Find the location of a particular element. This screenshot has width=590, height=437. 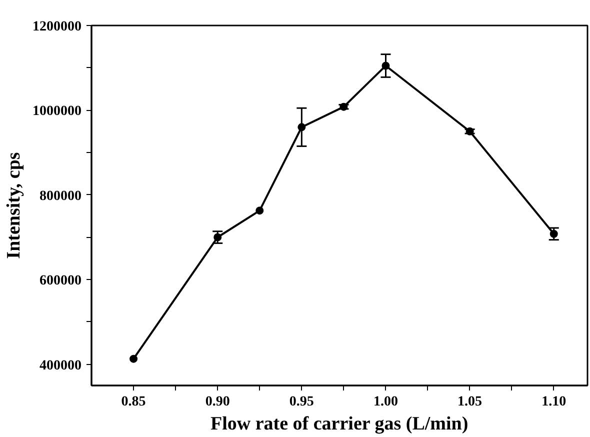

y-tick-label: 400000 is located at coordinates (61, 366).